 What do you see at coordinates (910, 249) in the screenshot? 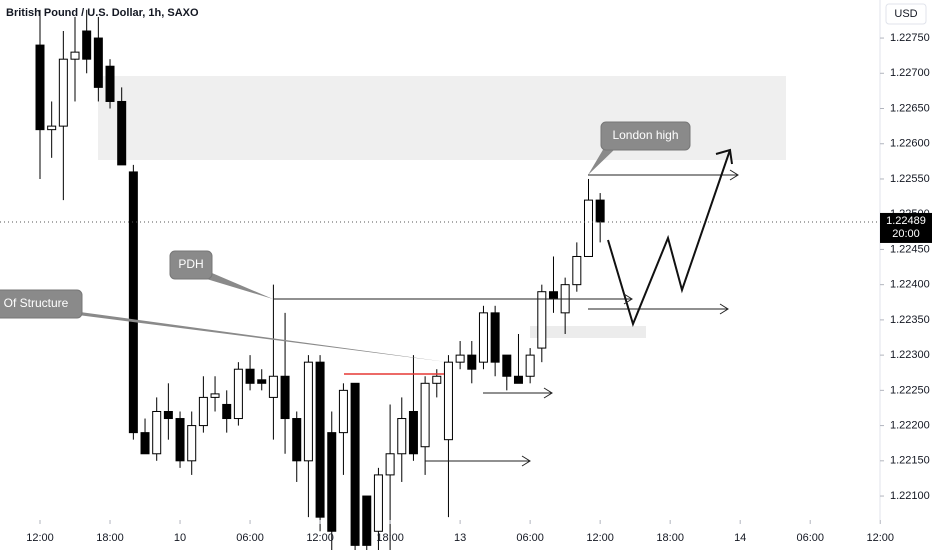
I see `y-tick-label: 1.22450` at bounding box center [910, 249].